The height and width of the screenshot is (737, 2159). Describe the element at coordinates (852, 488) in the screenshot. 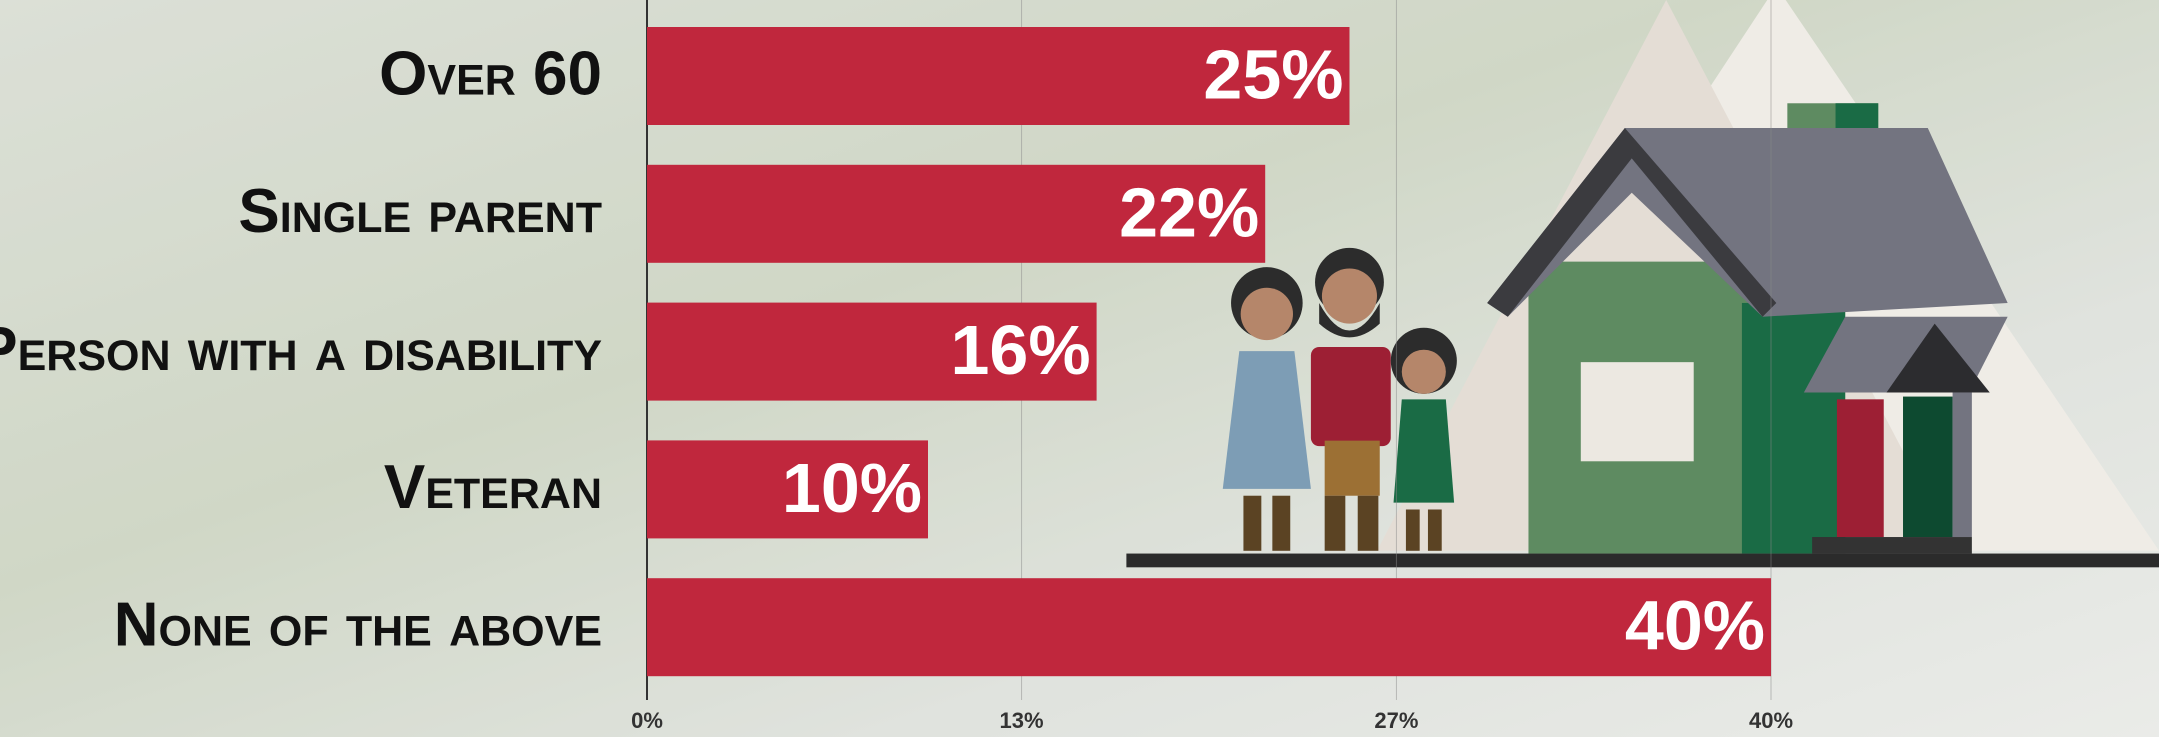

I see `value-label: 10%` at that location.